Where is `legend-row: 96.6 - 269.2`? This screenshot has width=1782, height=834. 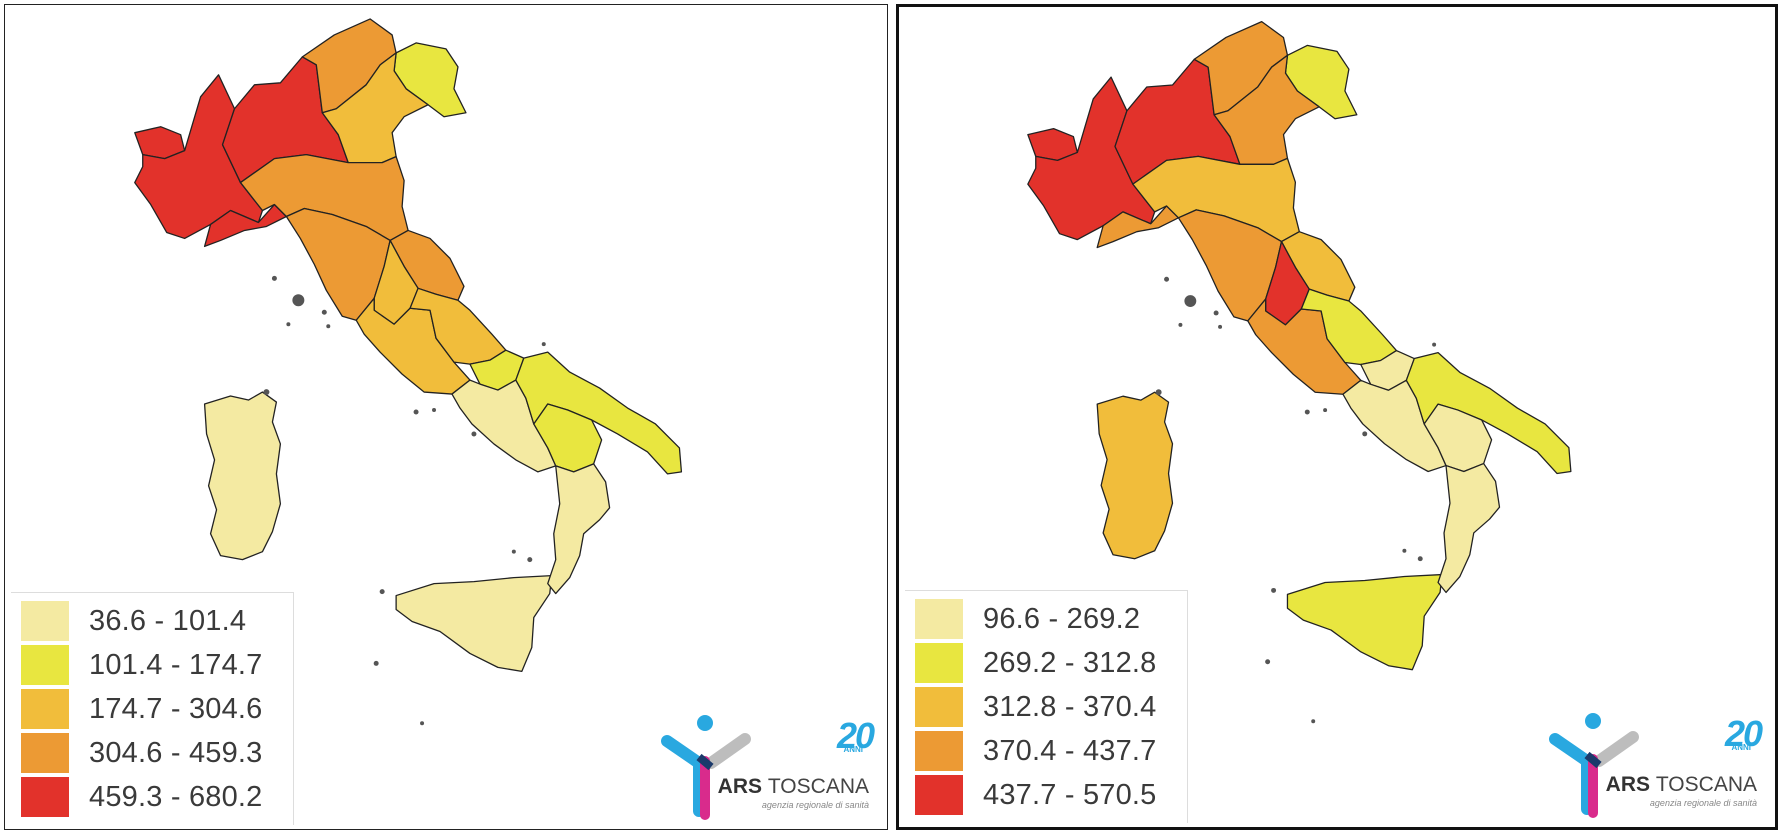
legend-row: 96.6 - 269.2 is located at coordinates (1027, 619).